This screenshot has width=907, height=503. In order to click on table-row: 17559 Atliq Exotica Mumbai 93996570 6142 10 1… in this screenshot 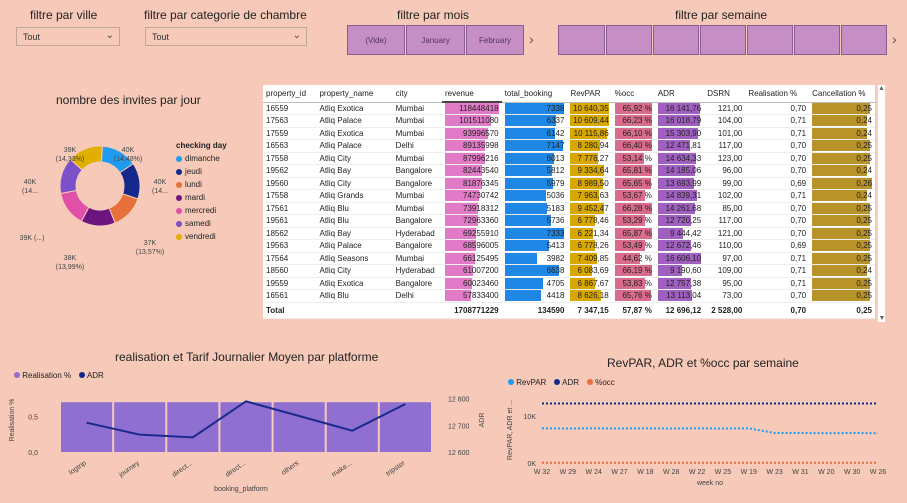, I will do `click(569, 133)`.